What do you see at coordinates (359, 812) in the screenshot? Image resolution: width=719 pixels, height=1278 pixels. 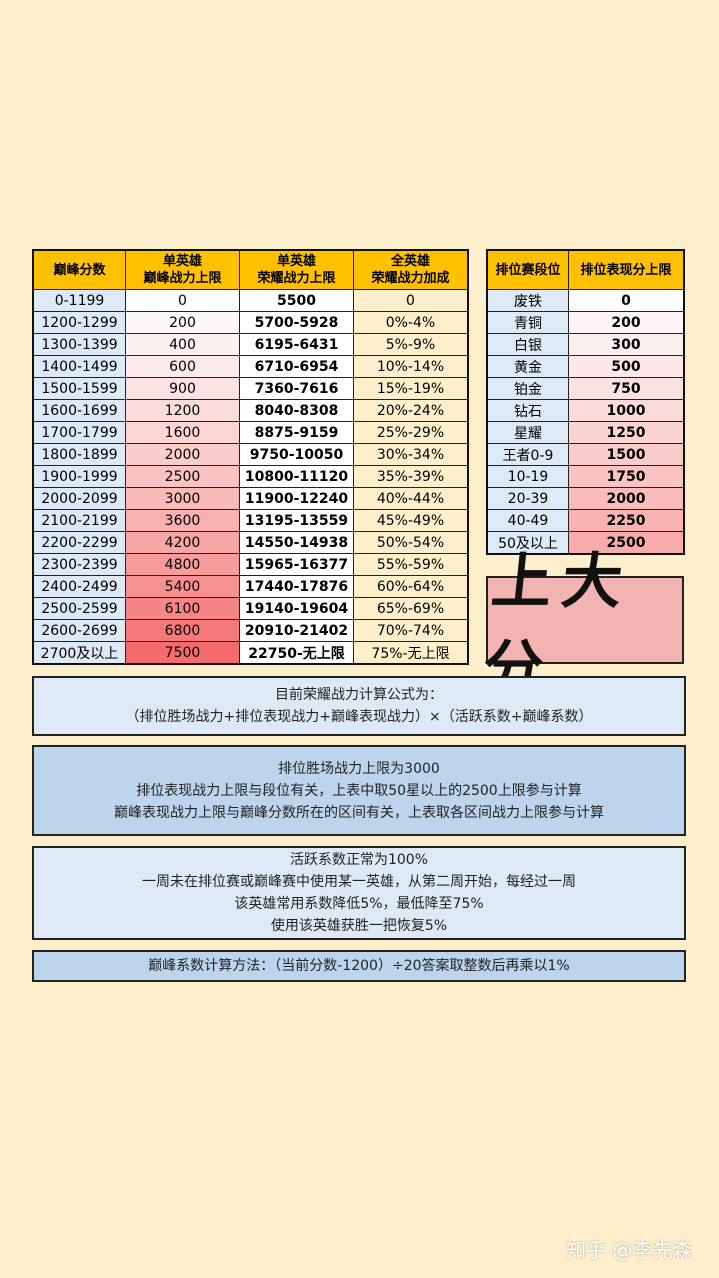 I see `limits-line-3: 巅峰表现战力上限与巅峰分数所在的区间有关，上表取各区间战力上限参与计算` at bounding box center [359, 812].